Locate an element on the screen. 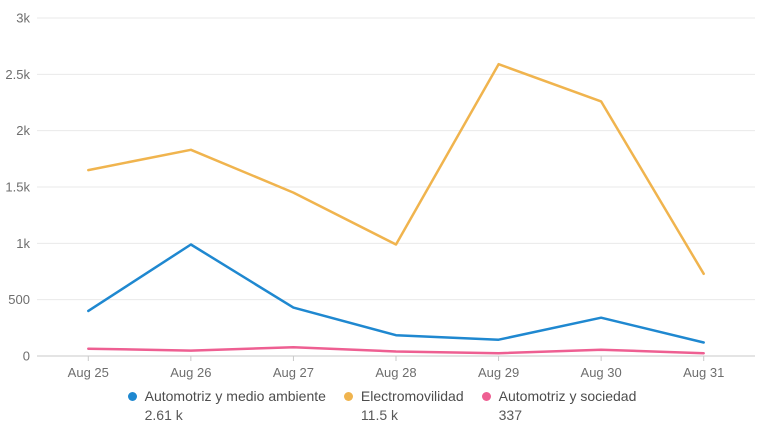  legend-item-automotriz-y-medio-ambiente: Automotriz y medio ambiente 2.61 k is located at coordinates (226, 406).